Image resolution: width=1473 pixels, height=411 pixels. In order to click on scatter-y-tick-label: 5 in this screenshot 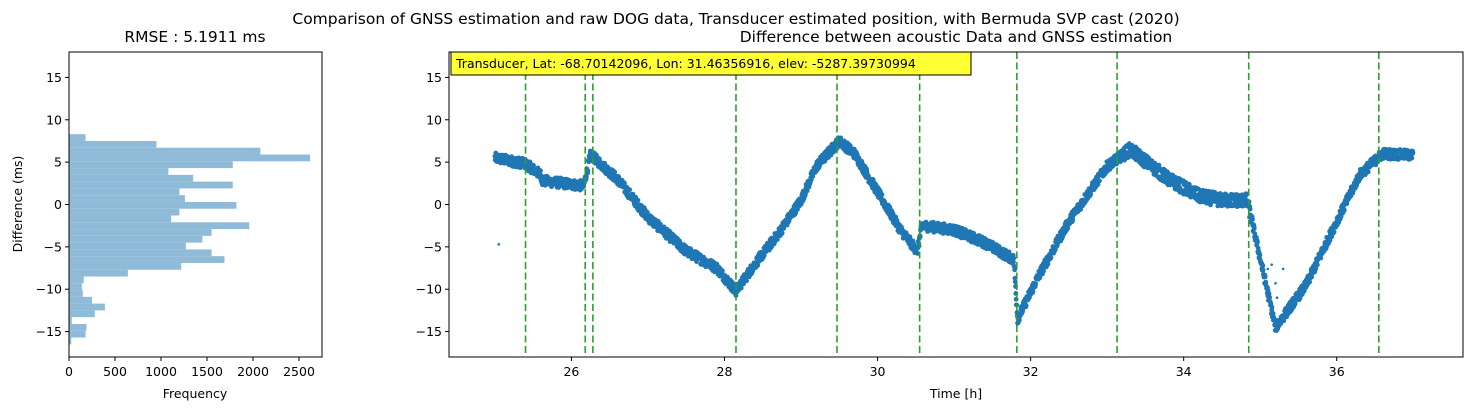, I will do `click(438, 162)`.